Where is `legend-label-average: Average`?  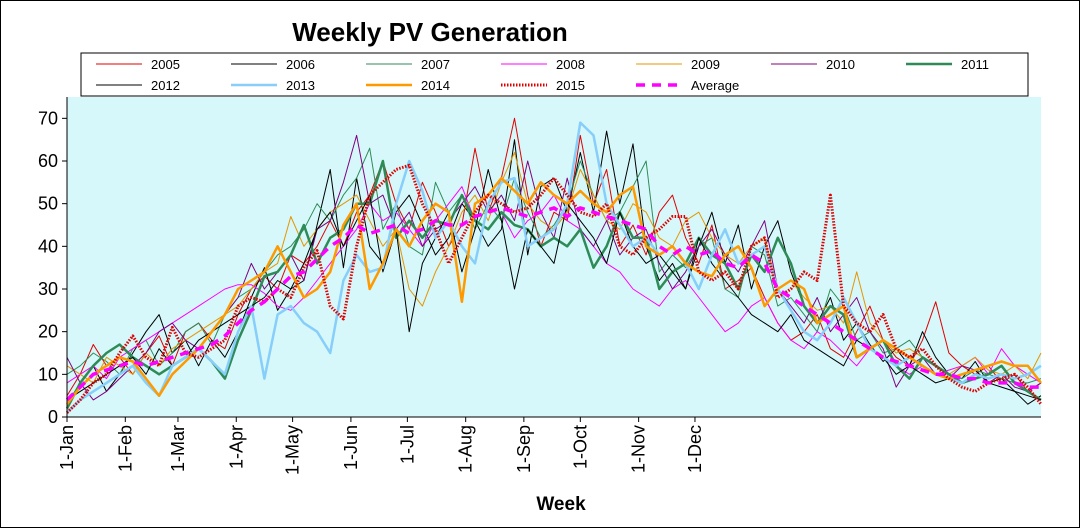
legend-label-average: Average is located at coordinates (715, 85).